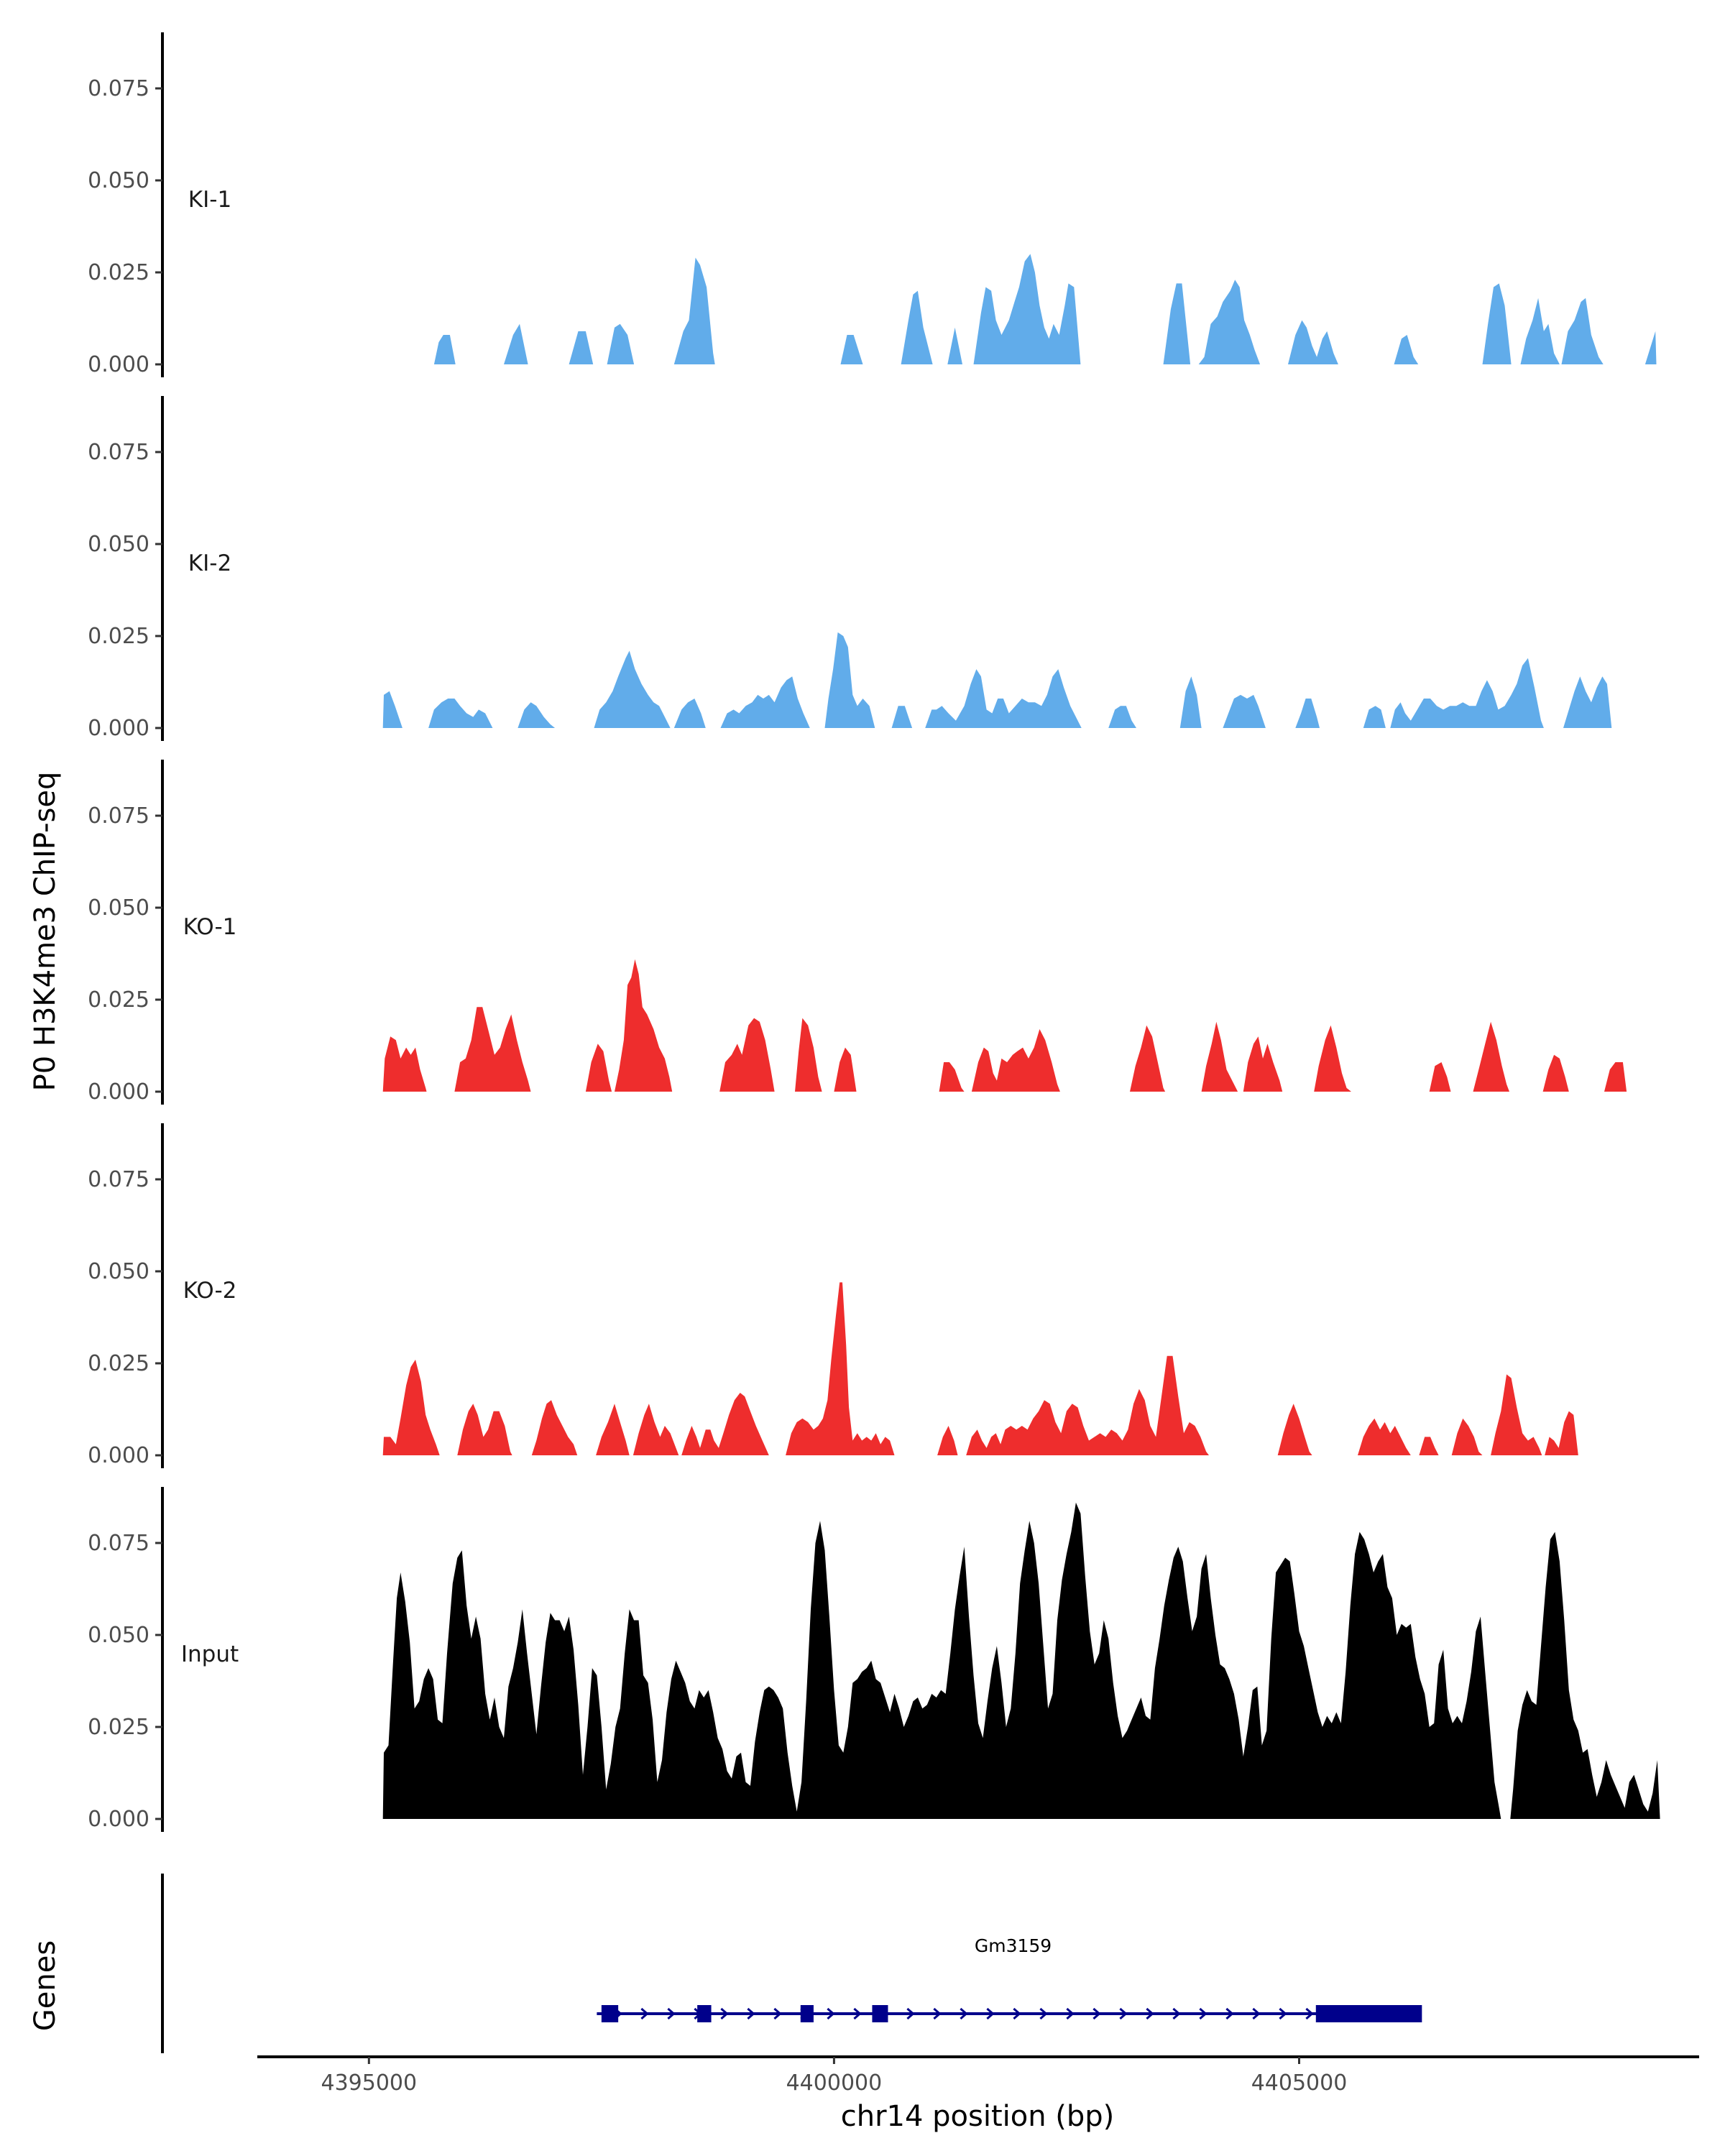  Describe the element at coordinates (210, 1654) in the screenshot. I see `track-label: Input` at that location.